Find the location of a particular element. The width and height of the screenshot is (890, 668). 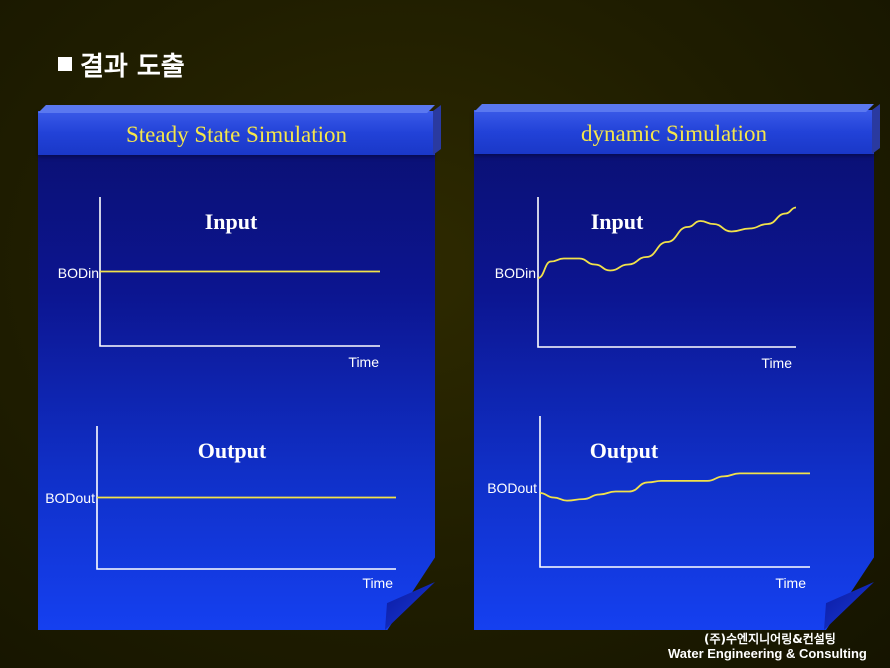

panel-header: Steady State Simulation is located at coordinates (239, 130).